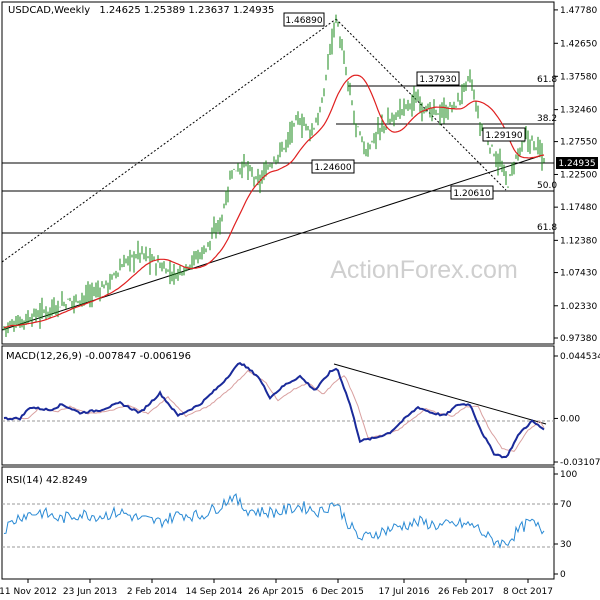 Image resolution: width=600 pixels, height=600 pixels. What do you see at coordinates (28, 592) in the screenshot?
I see `x-tick-label: 11 Nov 2012` at bounding box center [28, 592].